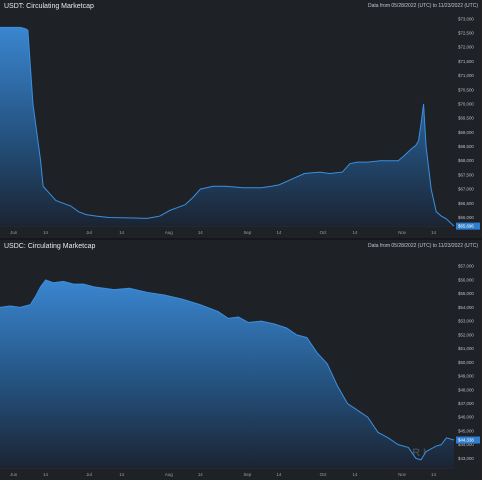 This screenshot has height=480, width=482. I want to click on y-tick-label: $47,000, so click(466, 403).